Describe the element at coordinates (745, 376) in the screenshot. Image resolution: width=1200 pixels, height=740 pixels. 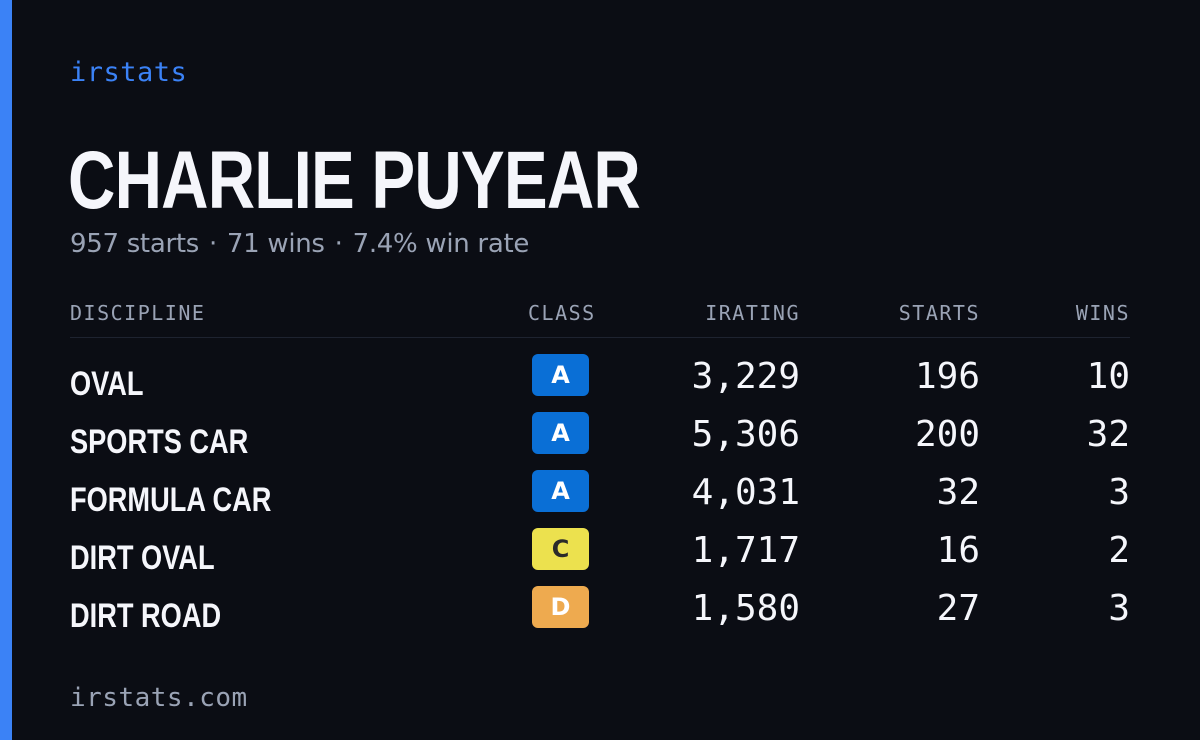
I see `irating-value: 3,229` at that location.